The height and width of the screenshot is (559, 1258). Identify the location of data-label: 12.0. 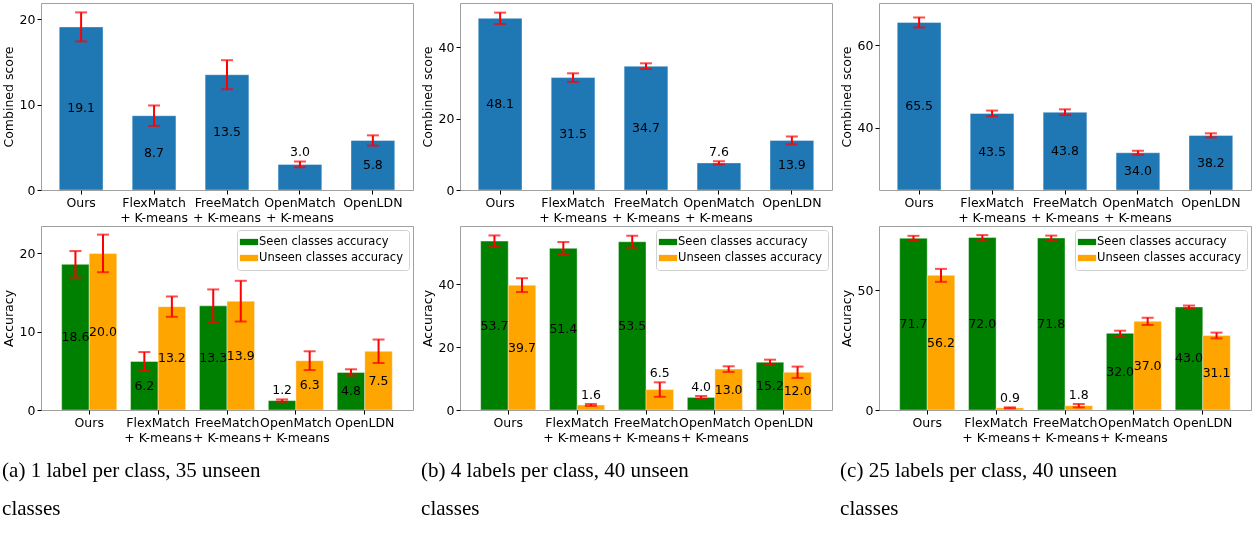
(797, 391).